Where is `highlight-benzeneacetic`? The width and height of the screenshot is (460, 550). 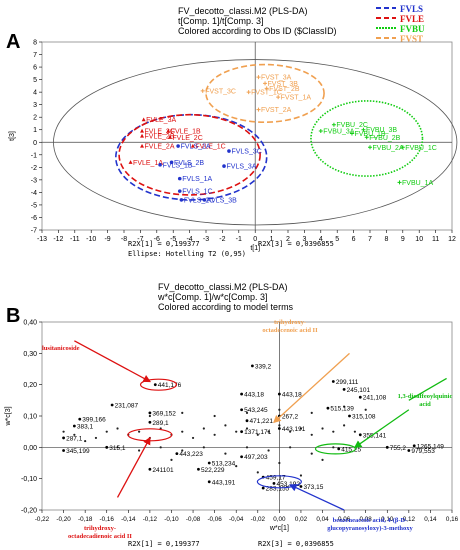
highlight-benzeneacetic is located at coordinates (279, 482).